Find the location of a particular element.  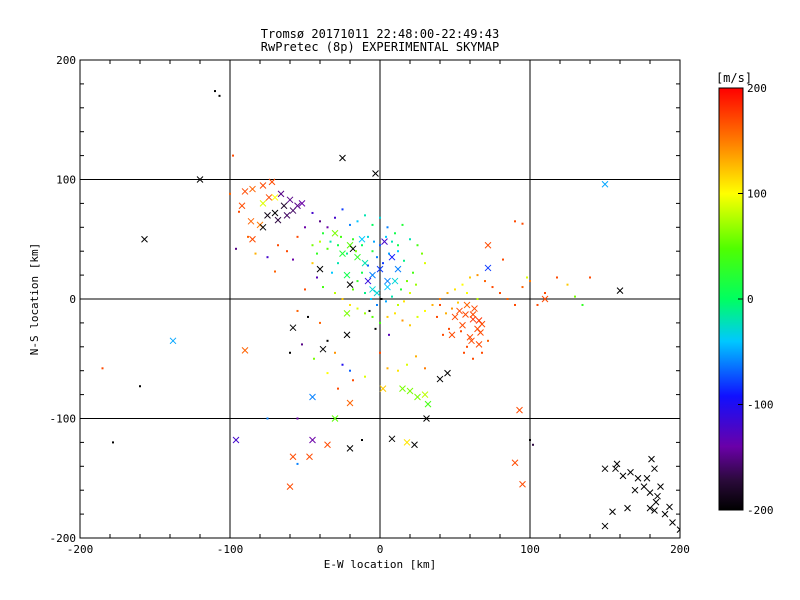

y-tick-label: 200 is located at coordinates (66, 60).